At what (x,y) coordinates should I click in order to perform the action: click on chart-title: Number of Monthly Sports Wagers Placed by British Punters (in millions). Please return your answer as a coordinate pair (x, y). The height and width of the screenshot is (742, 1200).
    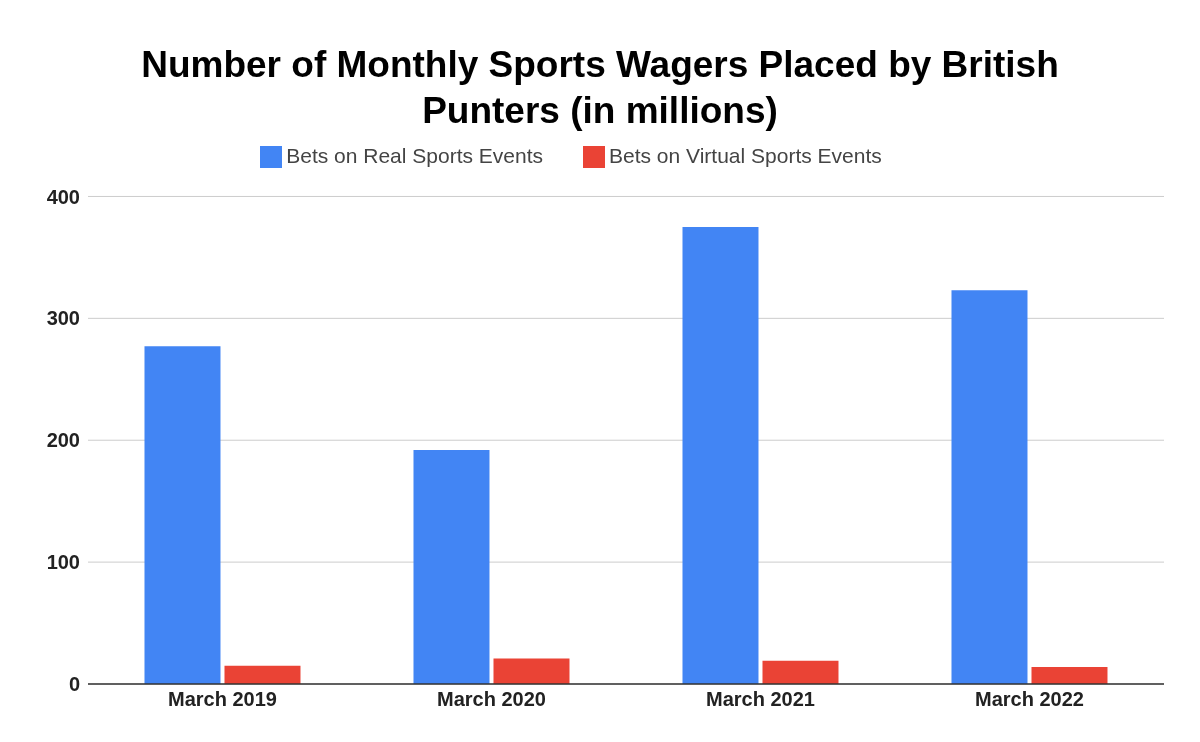
    Looking at the image, I should click on (600, 88).